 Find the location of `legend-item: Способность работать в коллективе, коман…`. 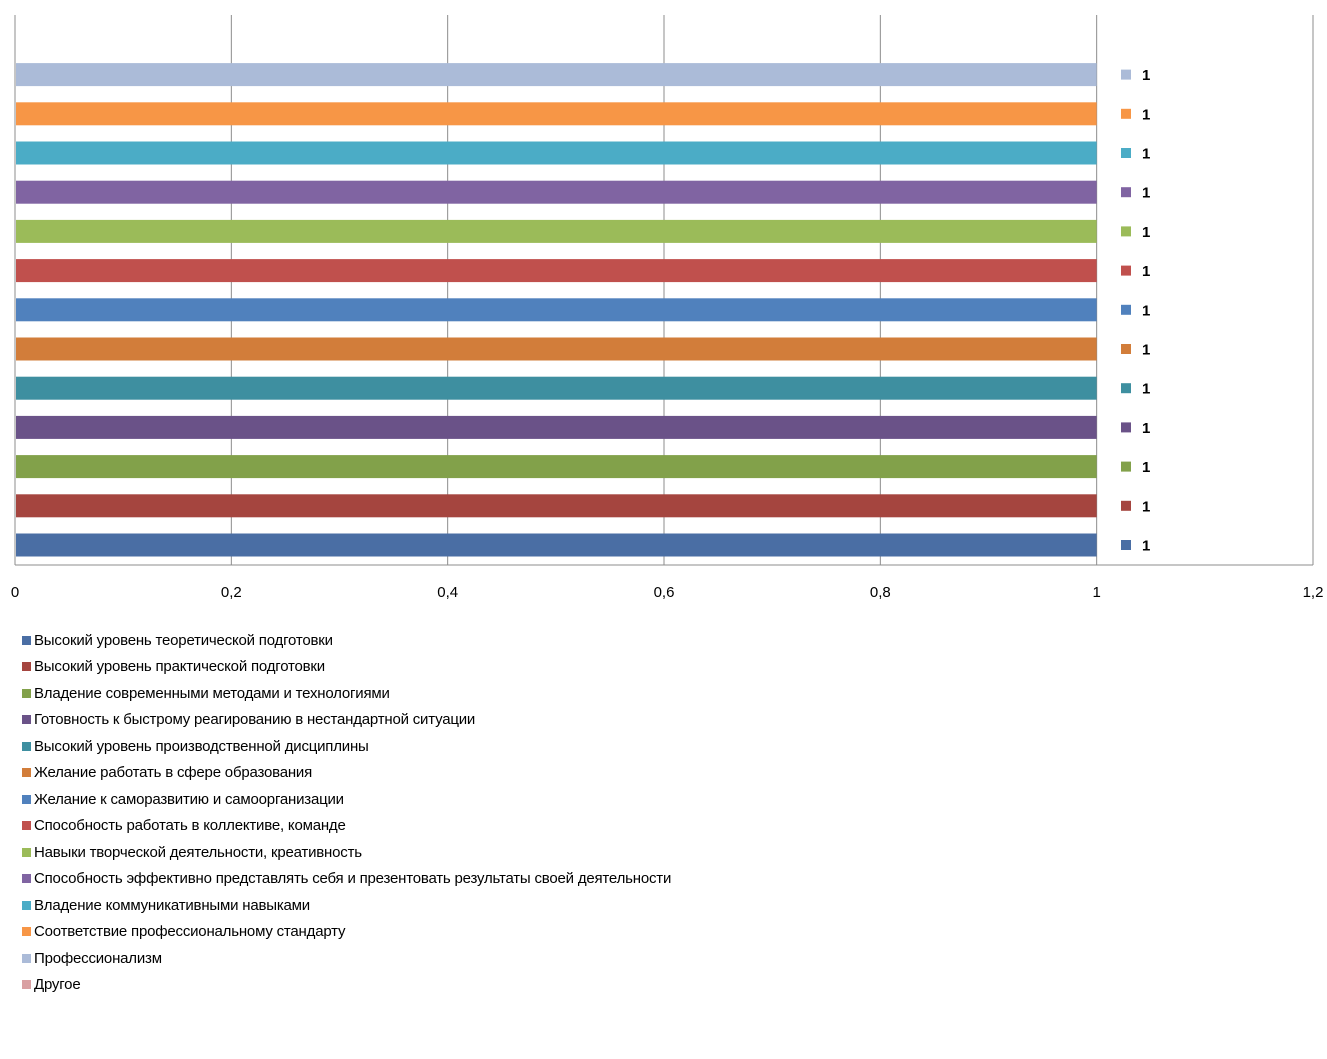

legend-item: Способность работать в коллективе, коман… is located at coordinates (346, 826).